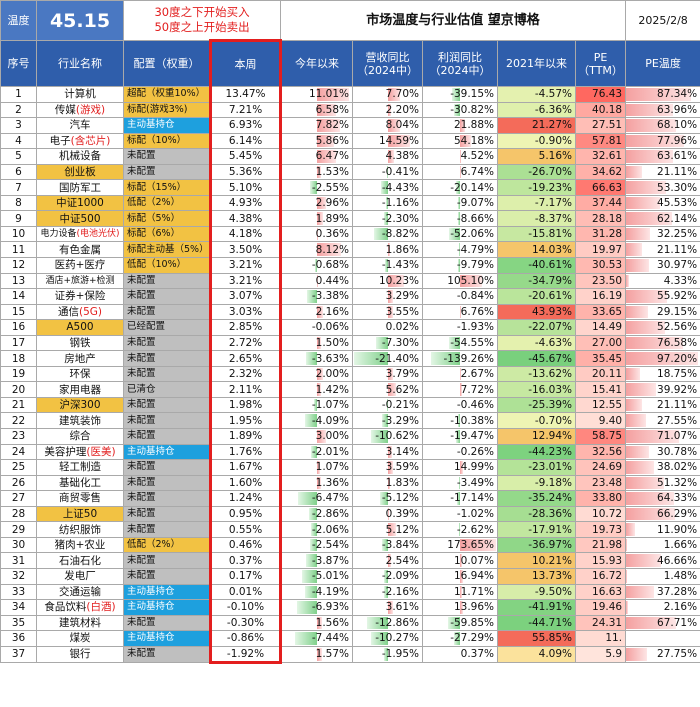  Describe the element at coordinates (330, 420) in the screenshot. I see `ytd-change-value: -4.09%` at that location.